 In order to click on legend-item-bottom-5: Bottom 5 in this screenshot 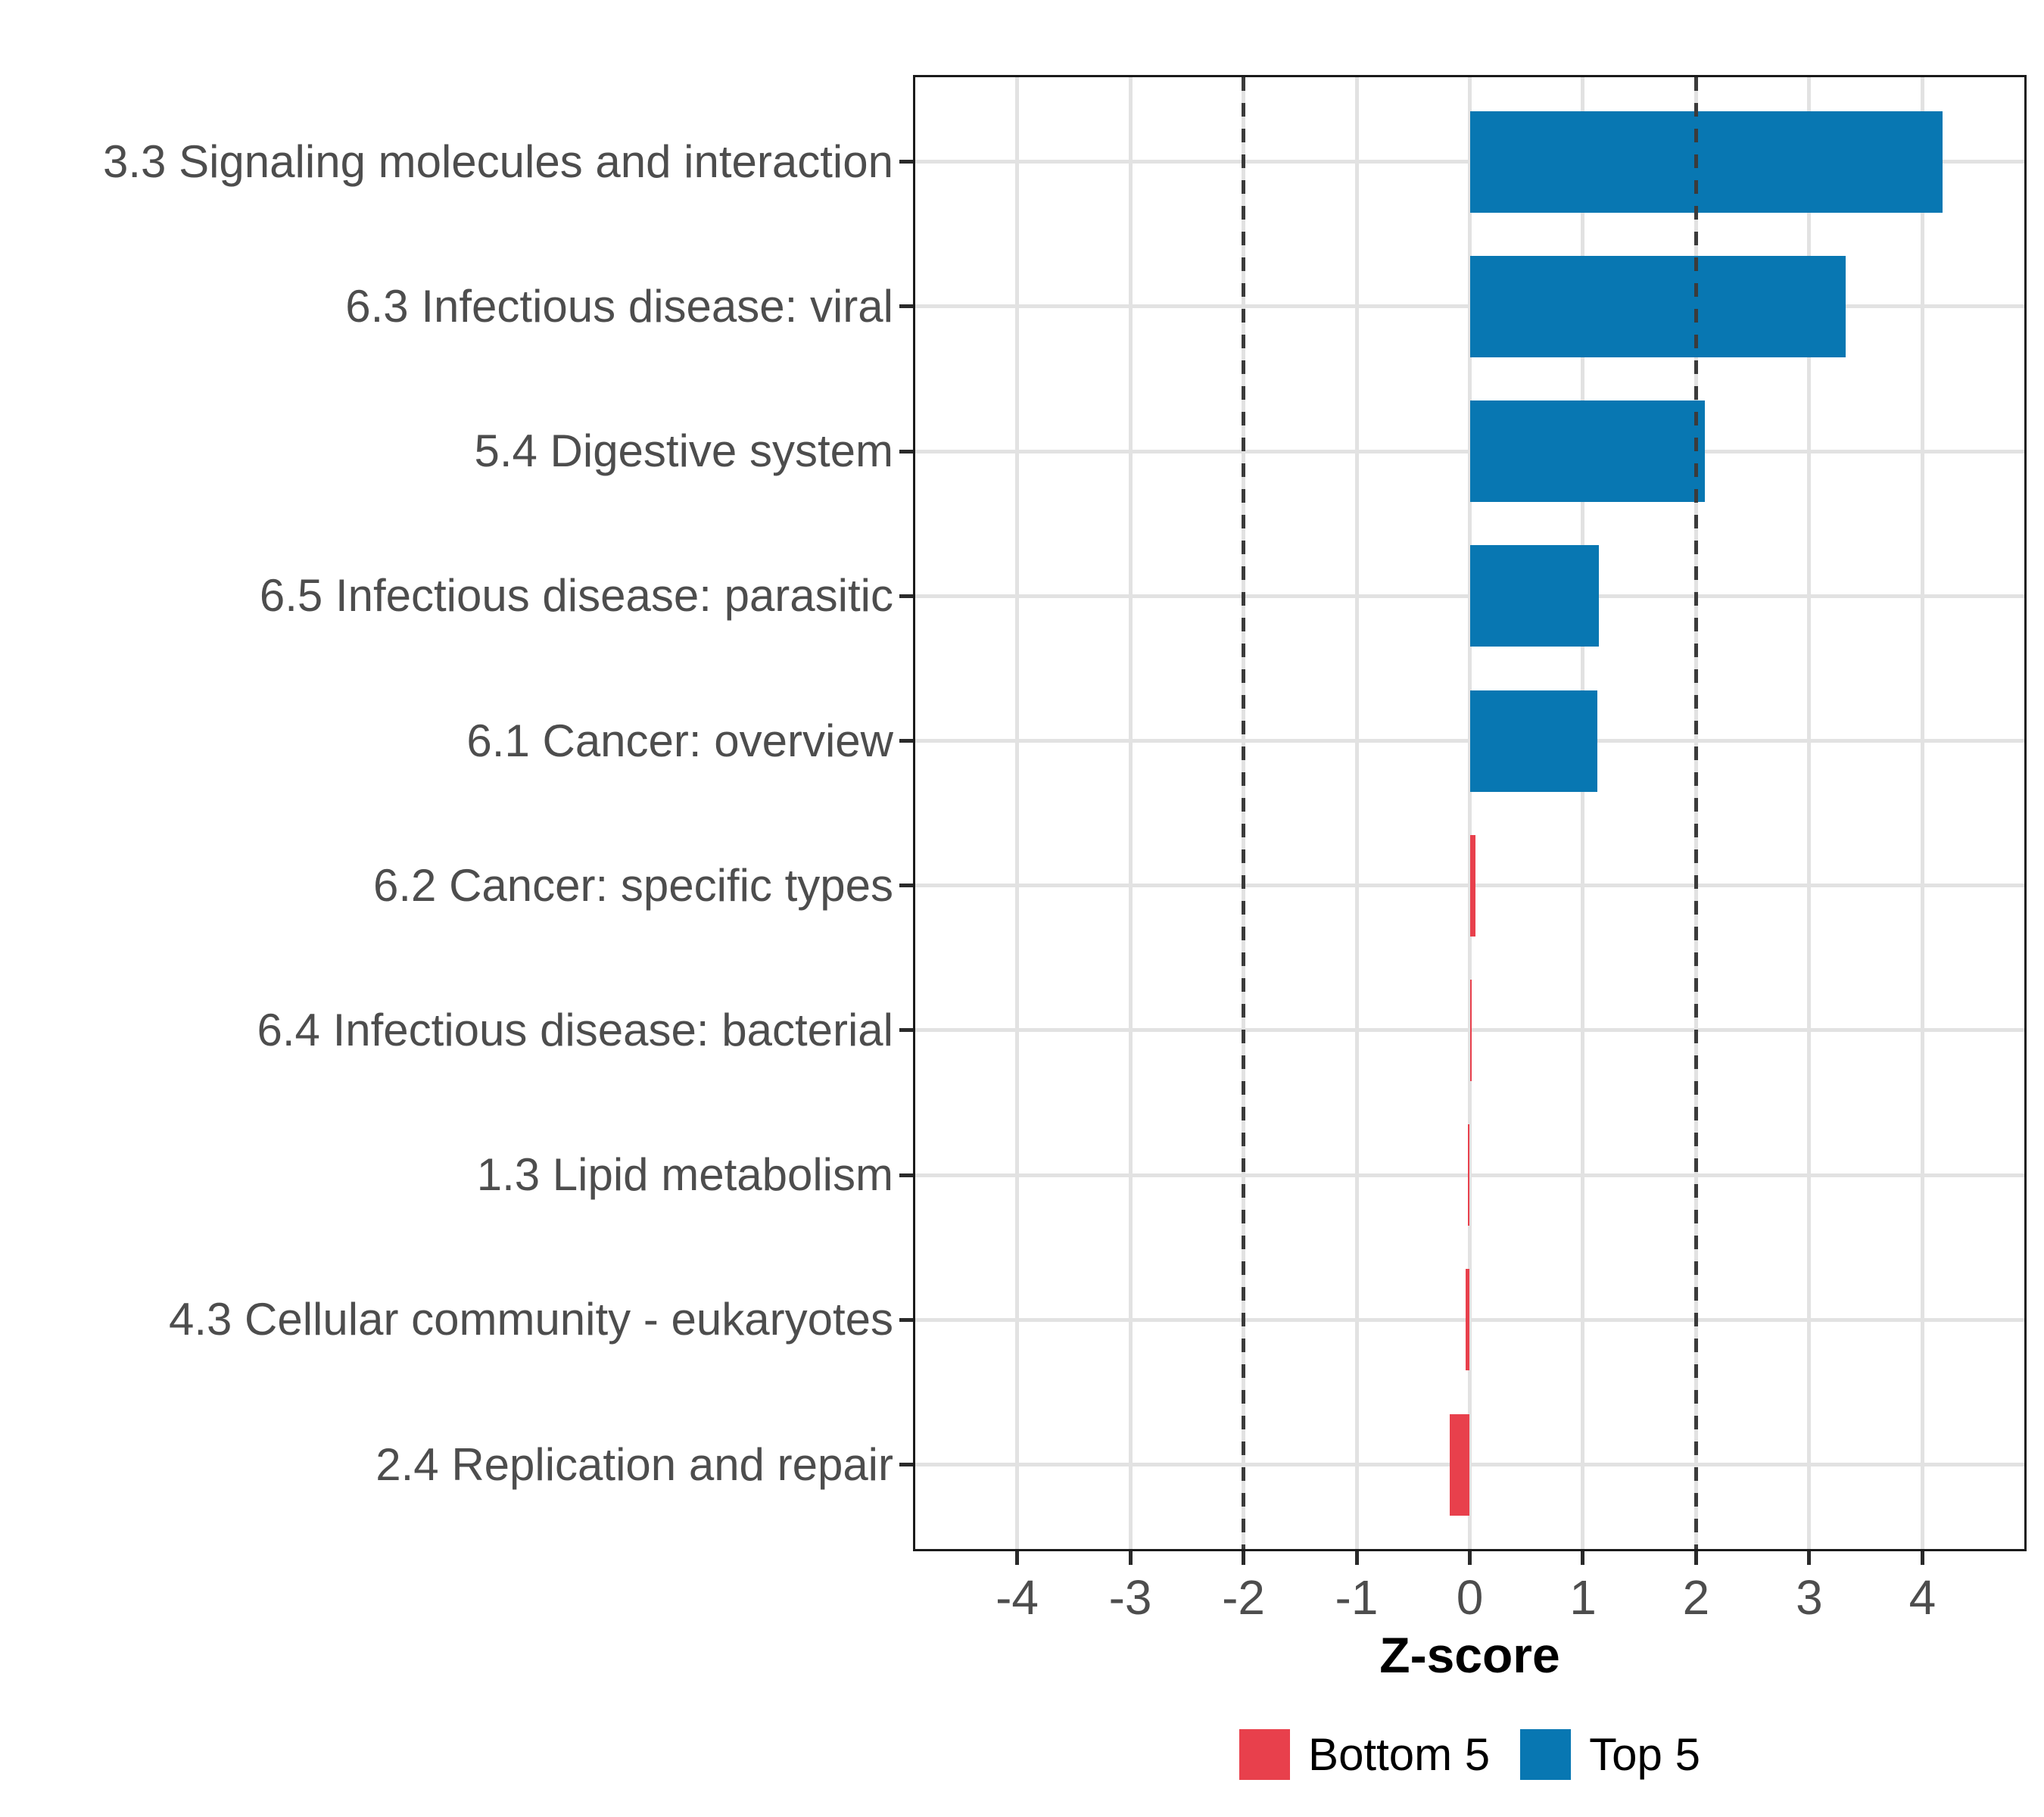, I will do `click(1364, 1754)`.